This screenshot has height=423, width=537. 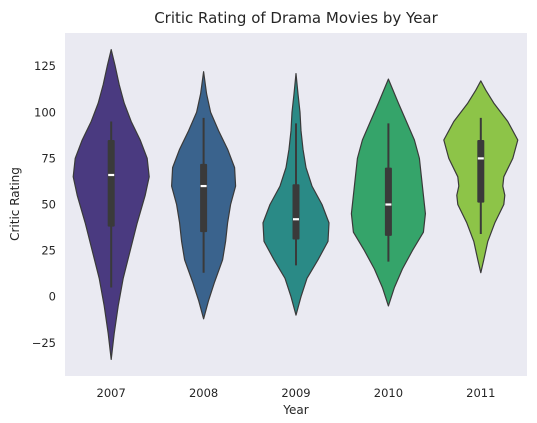 What do you see at coordinates (48, 205) in the screenshot?
I see `y-tick-label: 50` at bounding box center [48, 205].